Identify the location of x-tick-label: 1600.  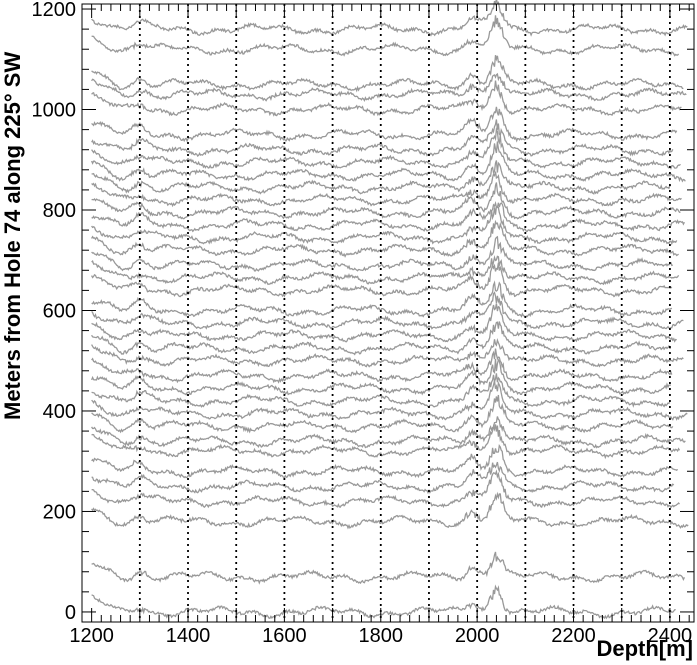
(284, 636).